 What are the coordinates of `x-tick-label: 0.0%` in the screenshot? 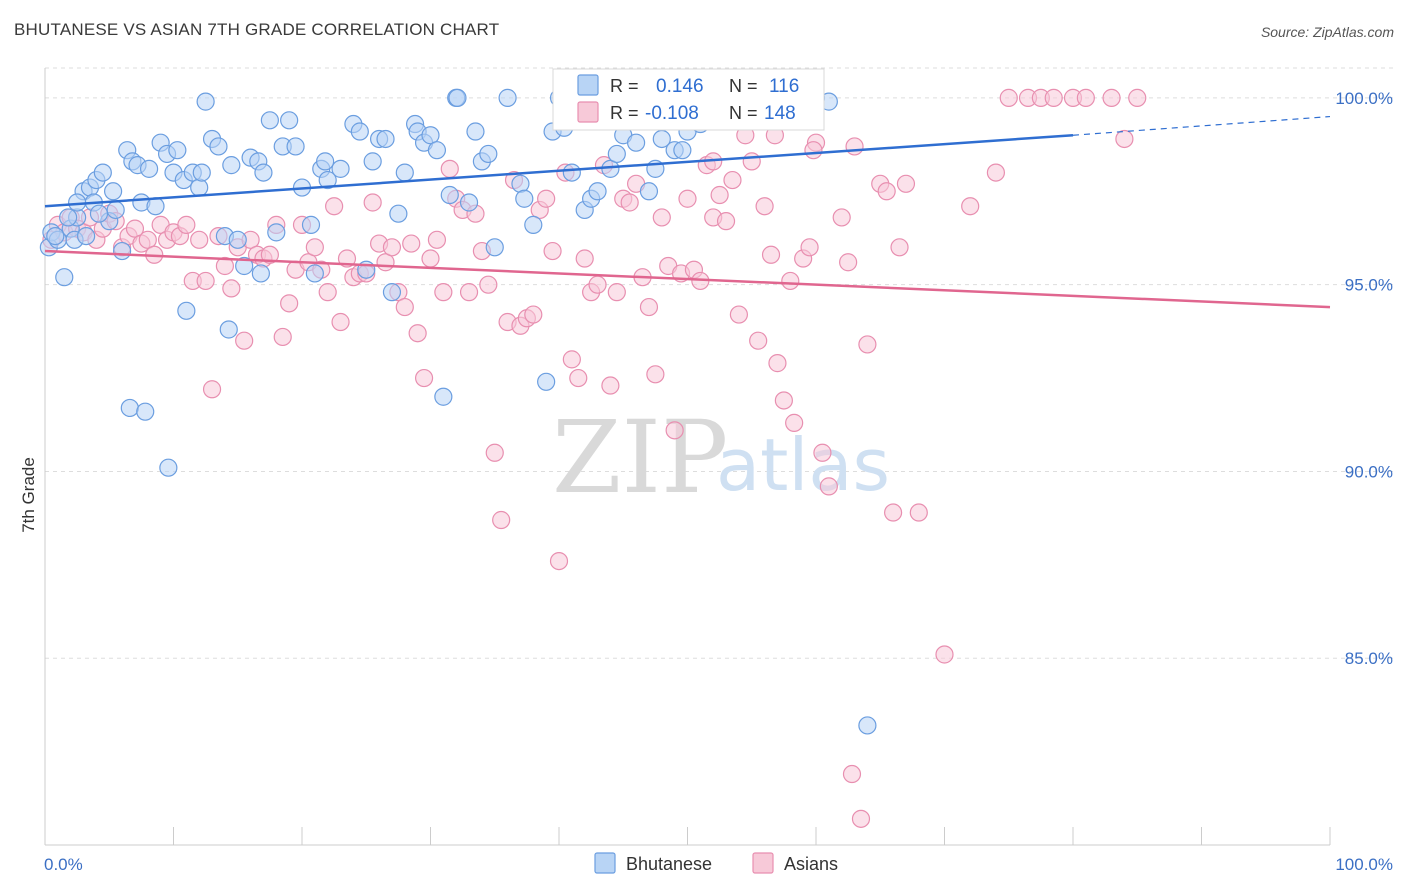 It's located at (63, 864).